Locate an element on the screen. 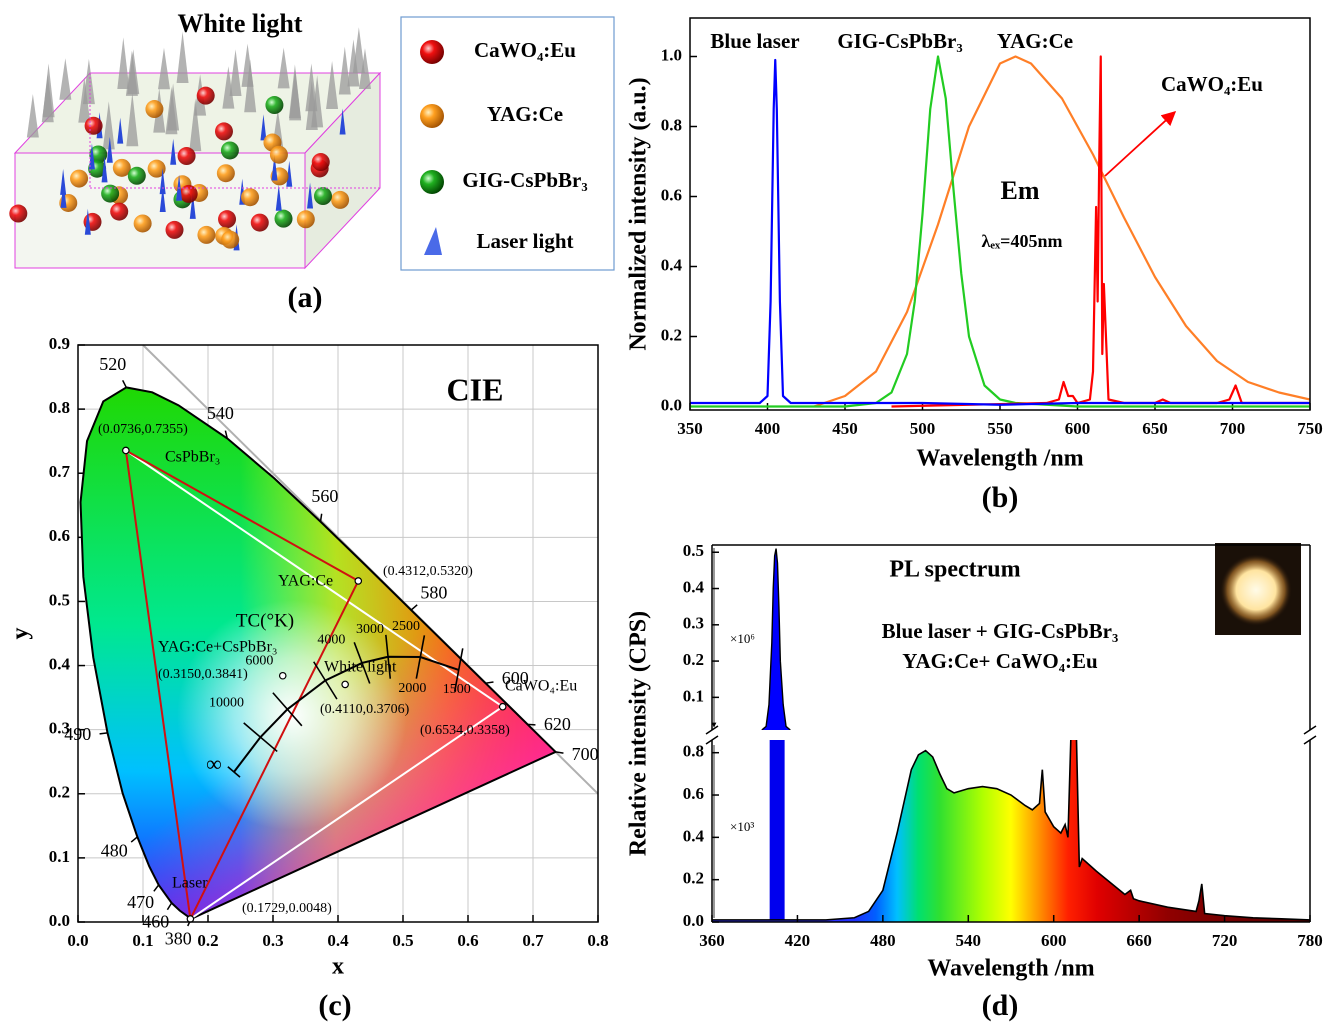  point-coordinates: (0.4110,0.3706) is located at coordinates (365, 709).